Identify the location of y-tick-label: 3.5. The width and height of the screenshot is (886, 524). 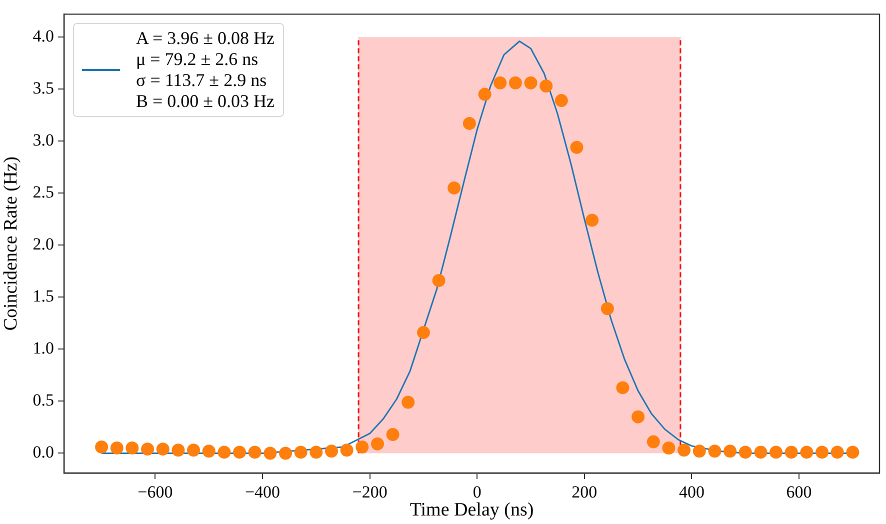
(43, 88).